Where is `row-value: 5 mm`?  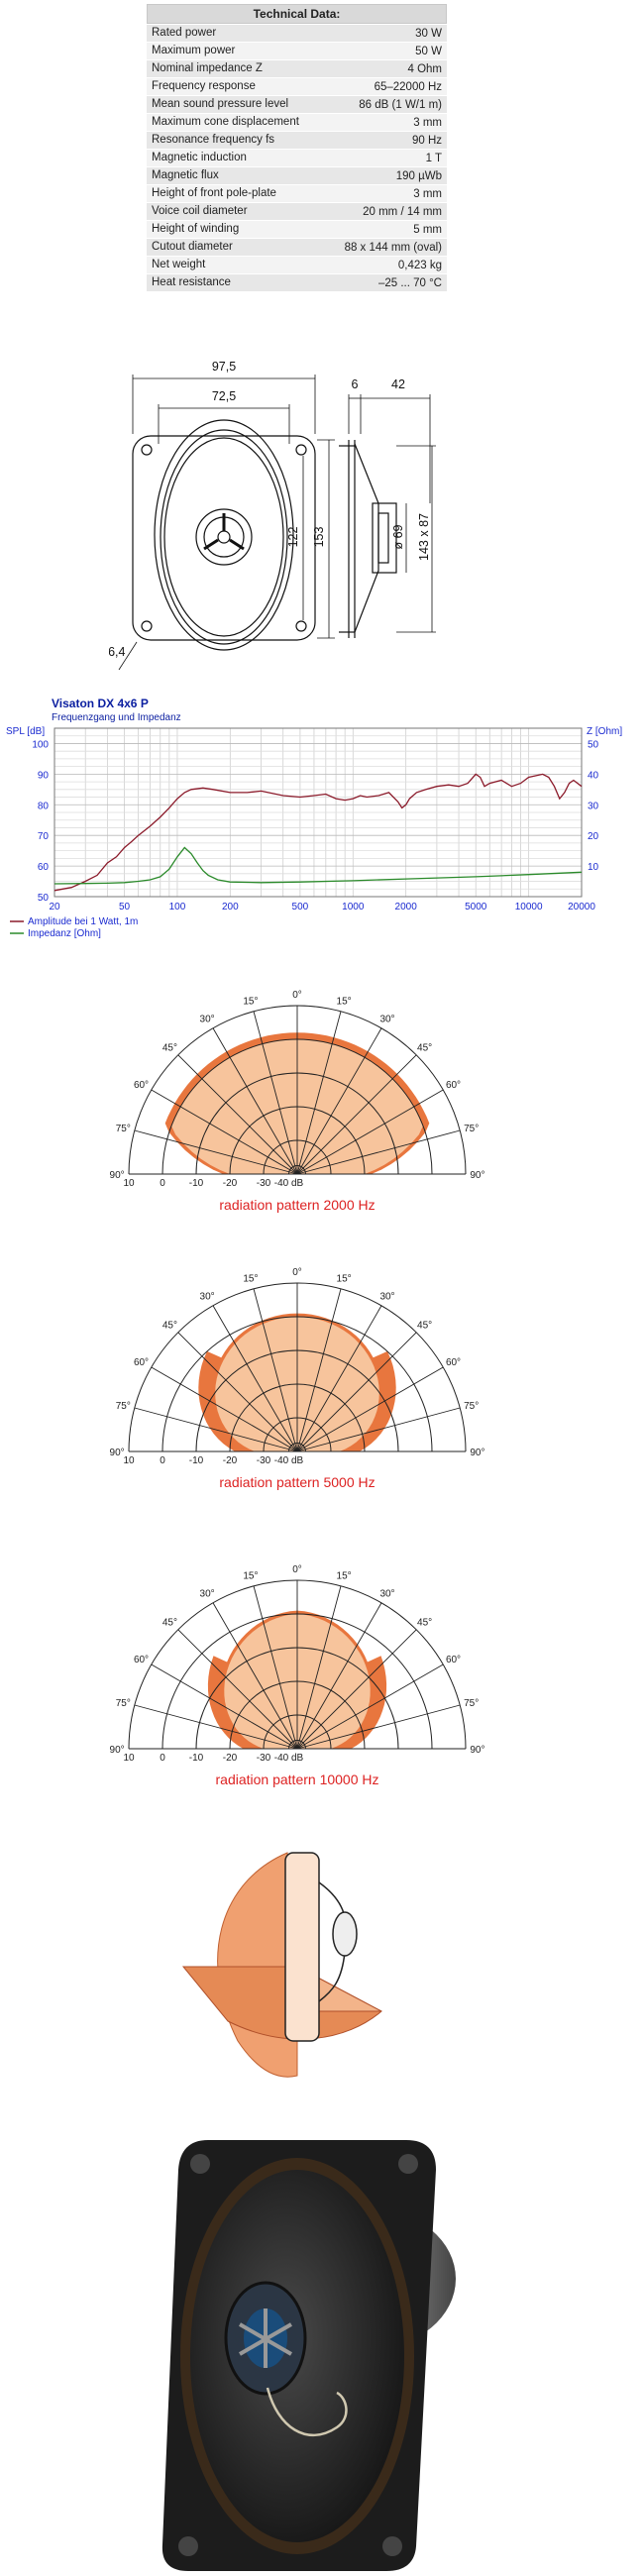 row-value: 5 mm is located at coordinates (386, 230).